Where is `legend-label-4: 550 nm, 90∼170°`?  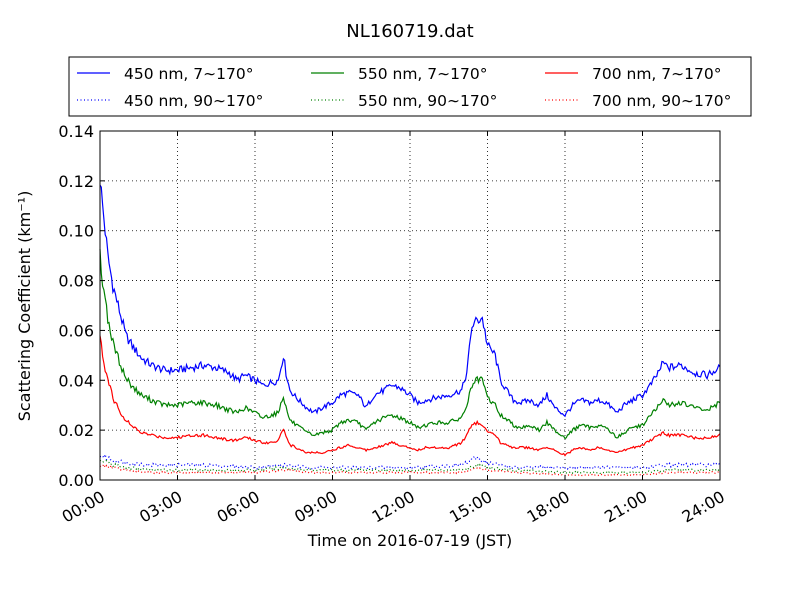 legend-label-4: 550 nm, 90∼170° is located at coordinates (427, 101).